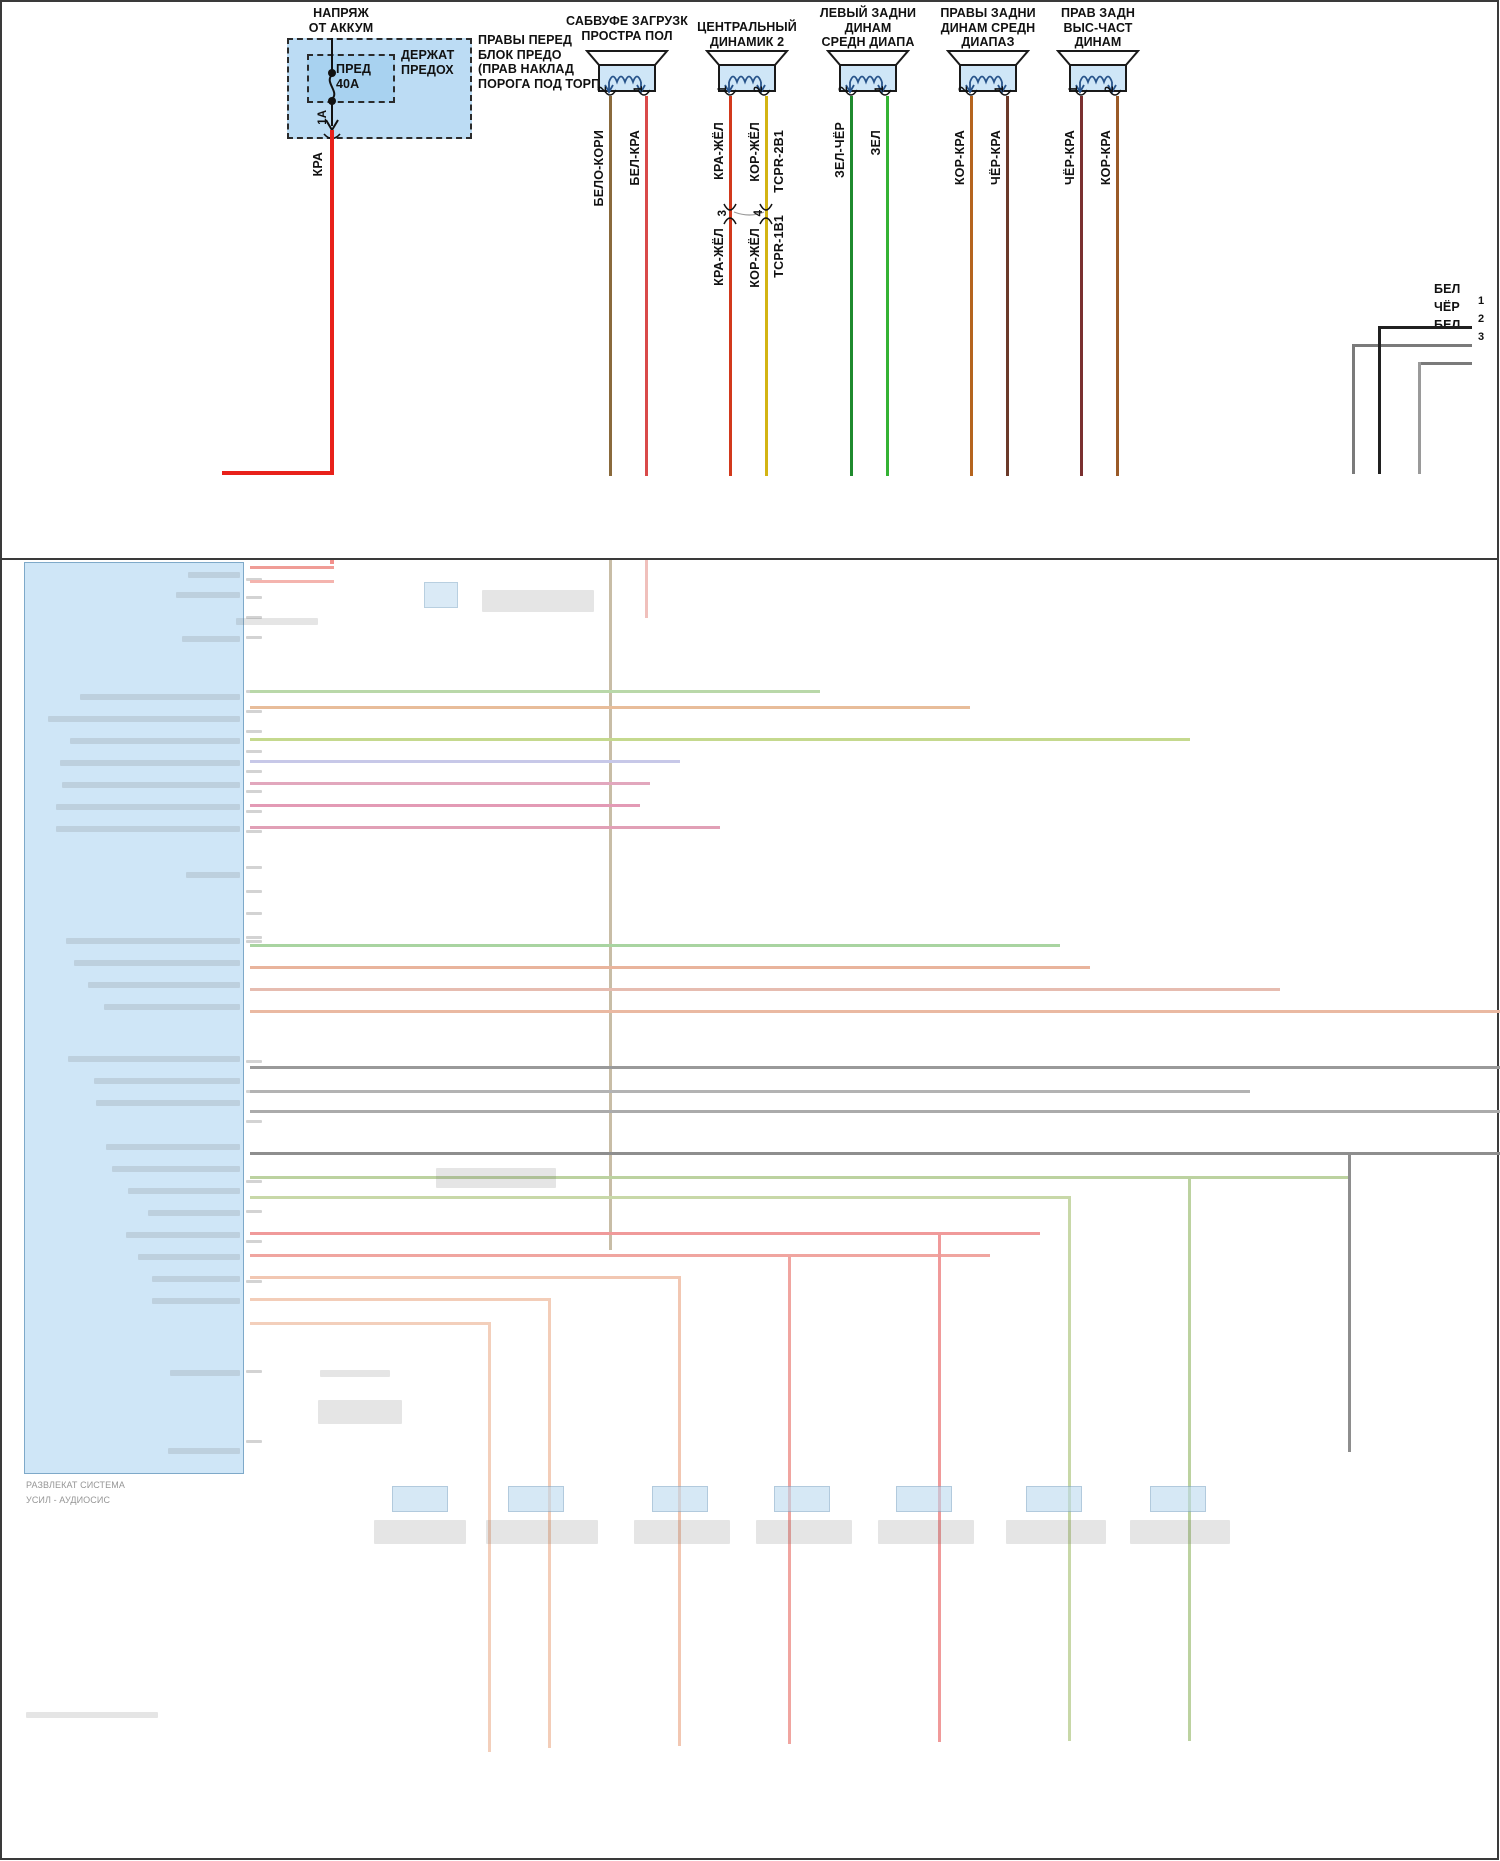 This screenshot has width=1500, height=1861. What do you see at coordinates (960, 158) in the screenshot?
I see `wire-color-right-rear-mid-2: КОР-КРА` at bounding box center [960, 158].